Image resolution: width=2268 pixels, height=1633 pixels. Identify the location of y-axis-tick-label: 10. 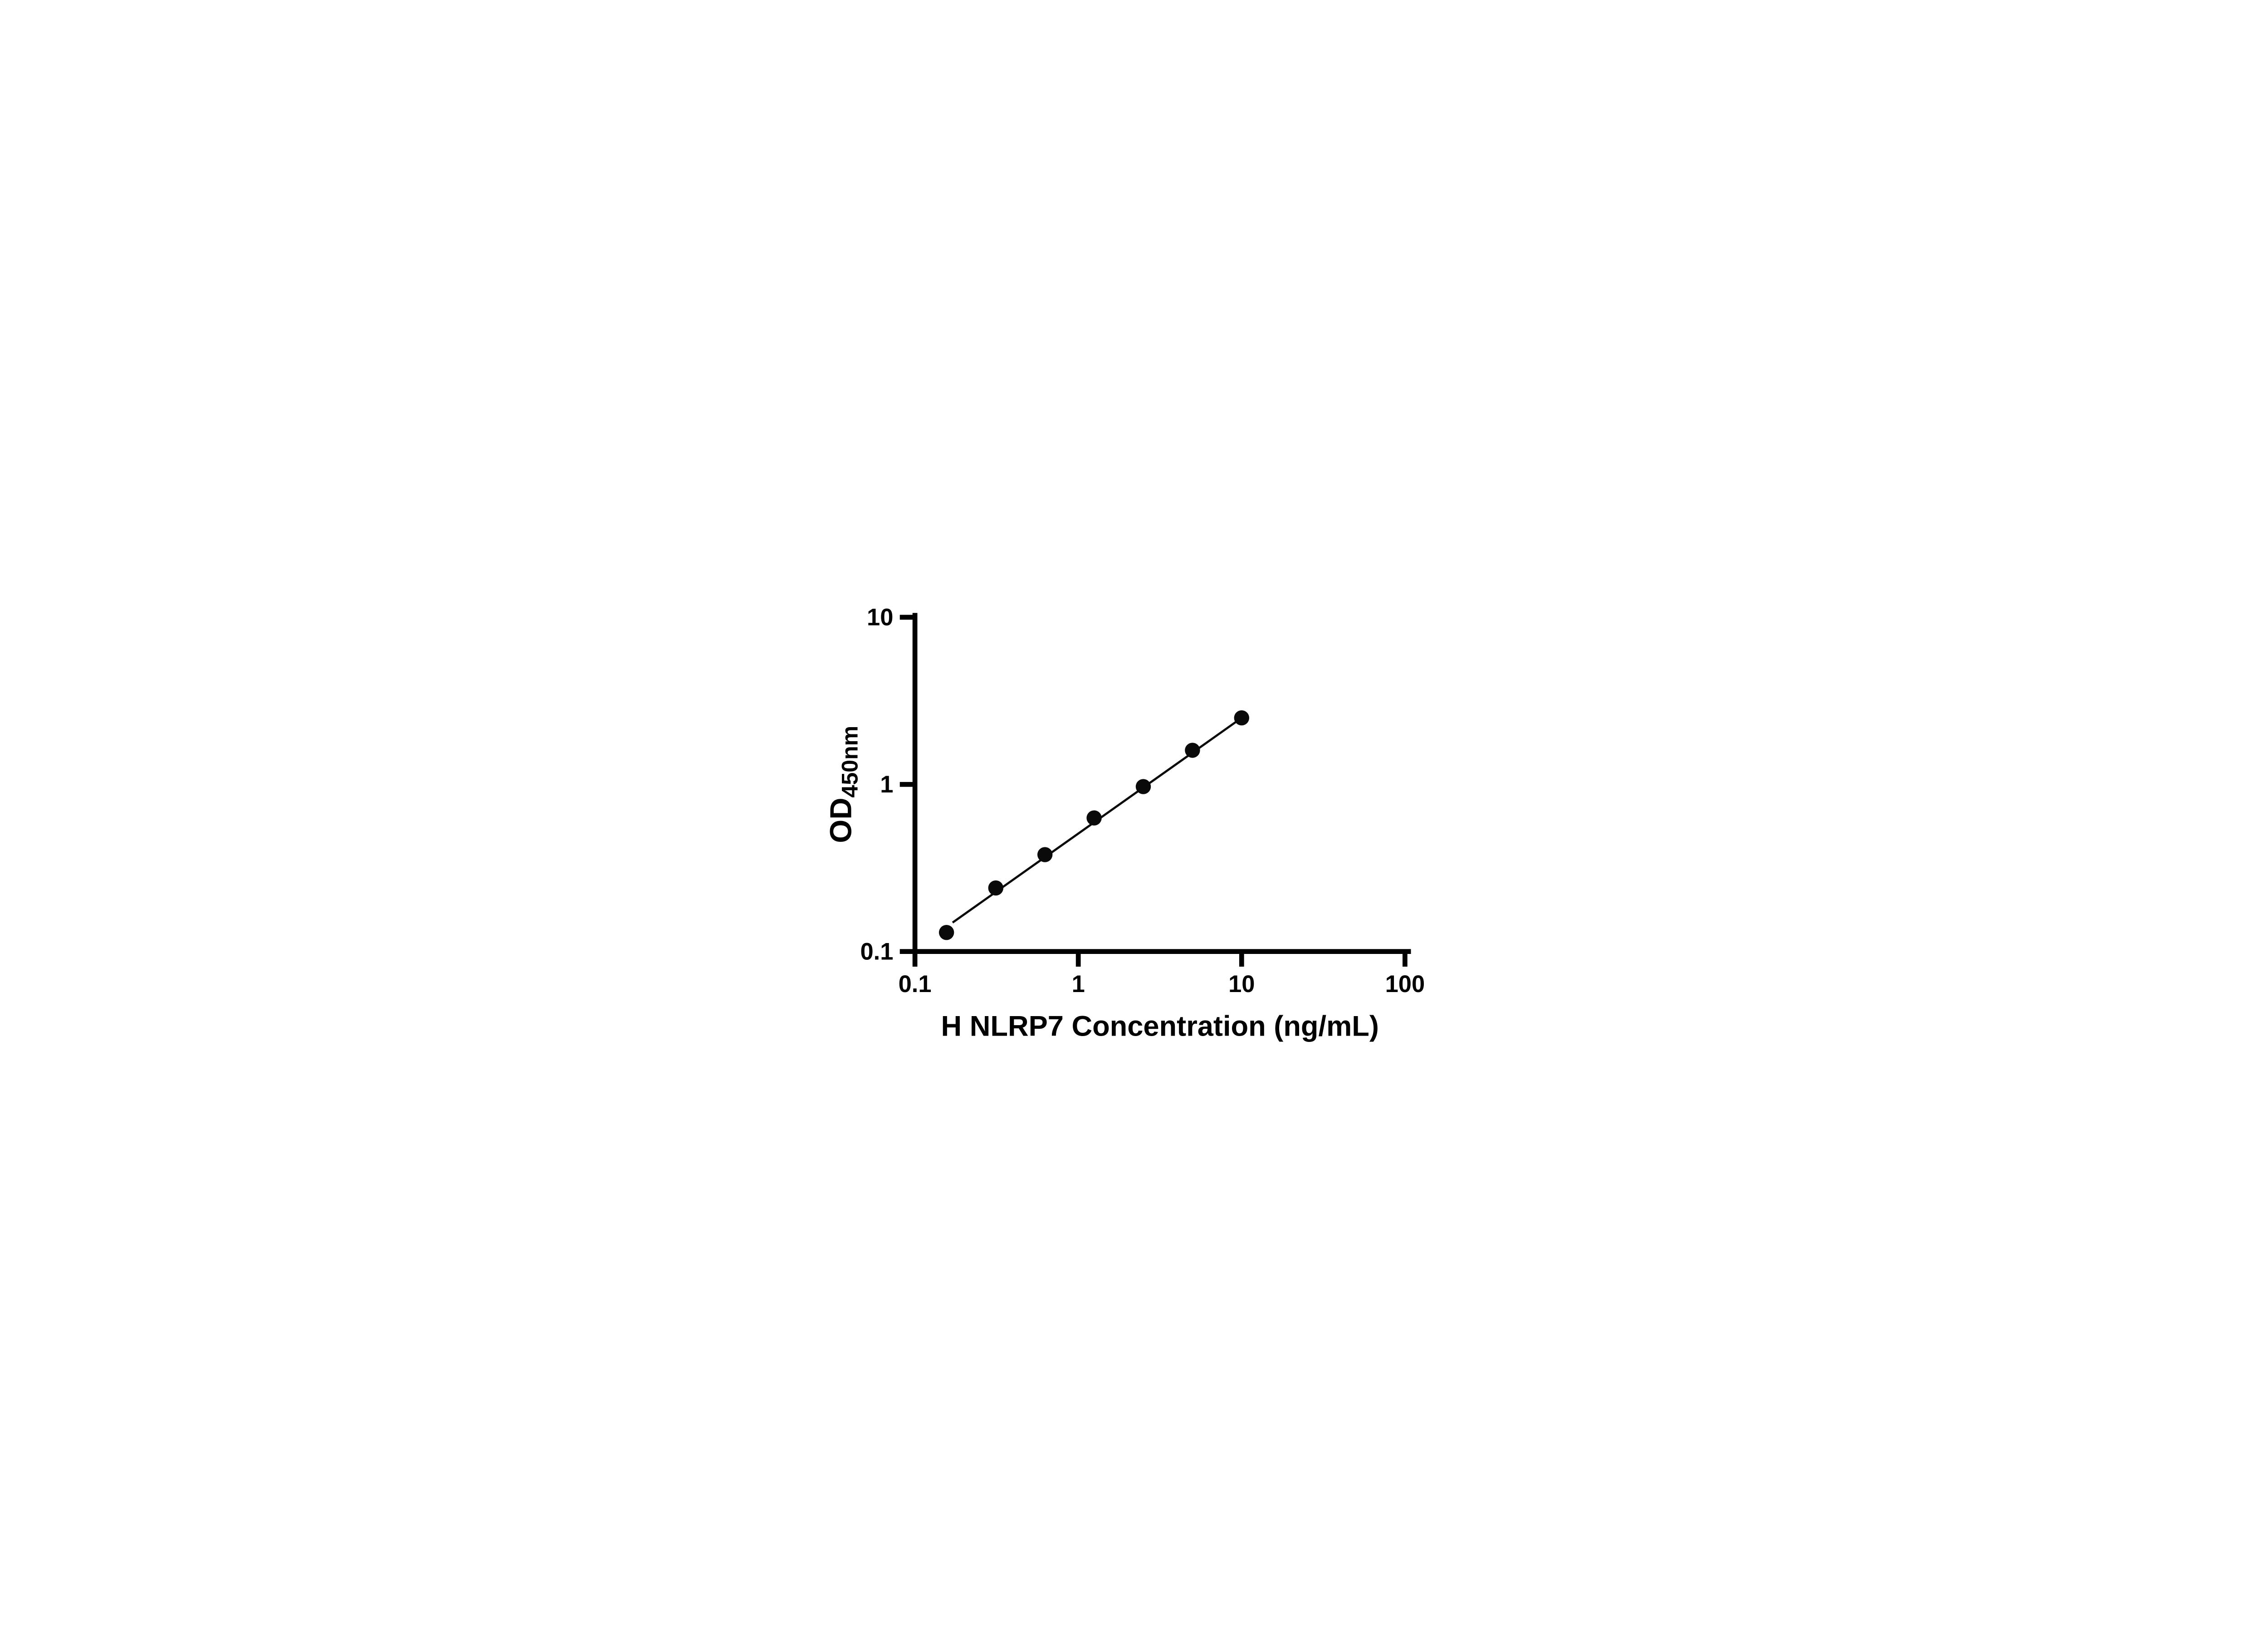
(880, 618).